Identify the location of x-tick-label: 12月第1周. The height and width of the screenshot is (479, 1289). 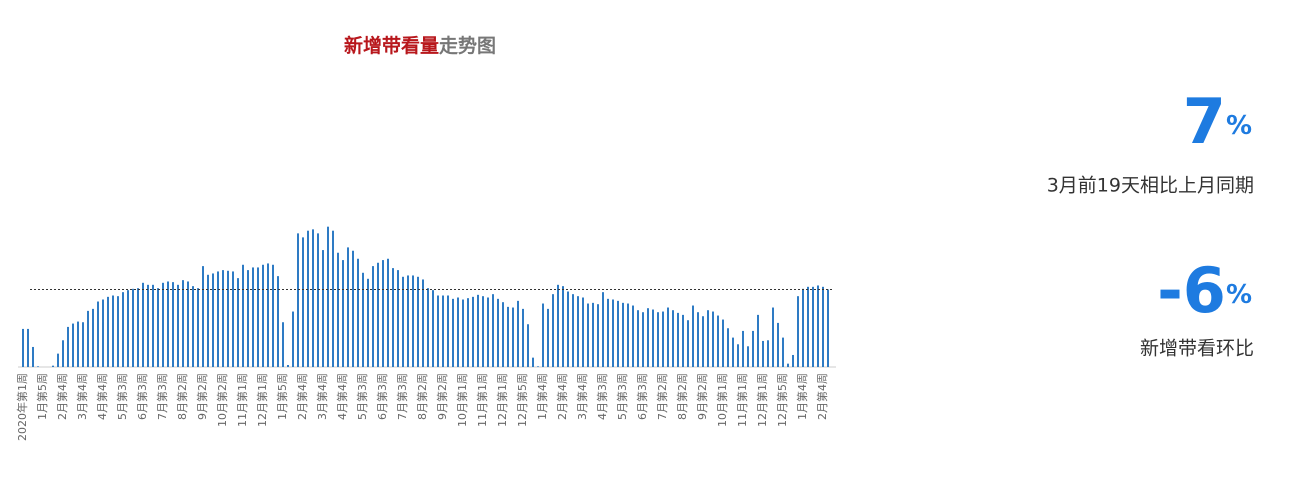
(262, 400).